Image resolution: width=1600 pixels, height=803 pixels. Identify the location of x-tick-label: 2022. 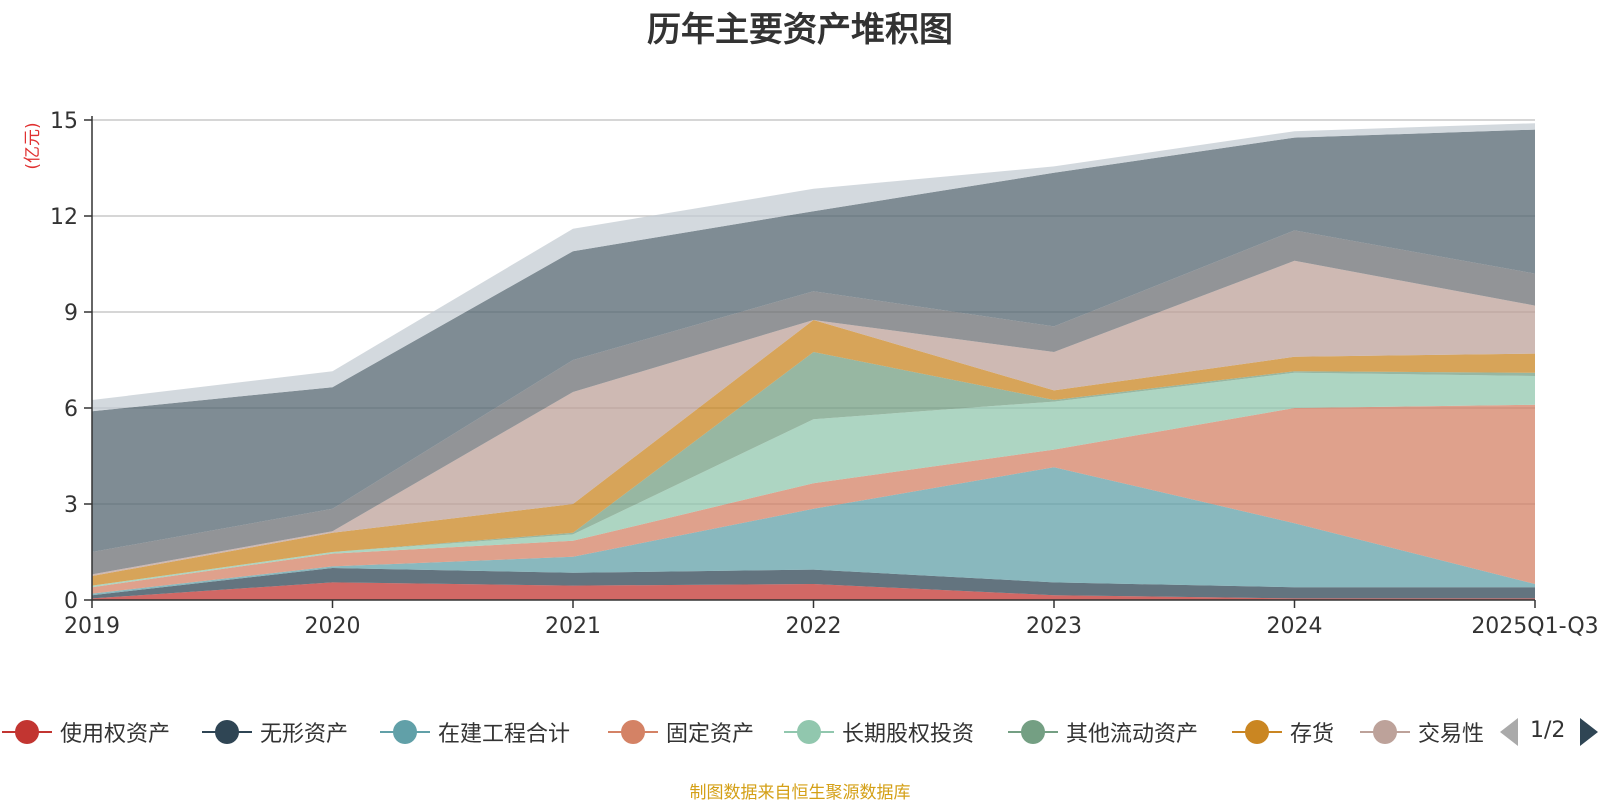
(814, 626).